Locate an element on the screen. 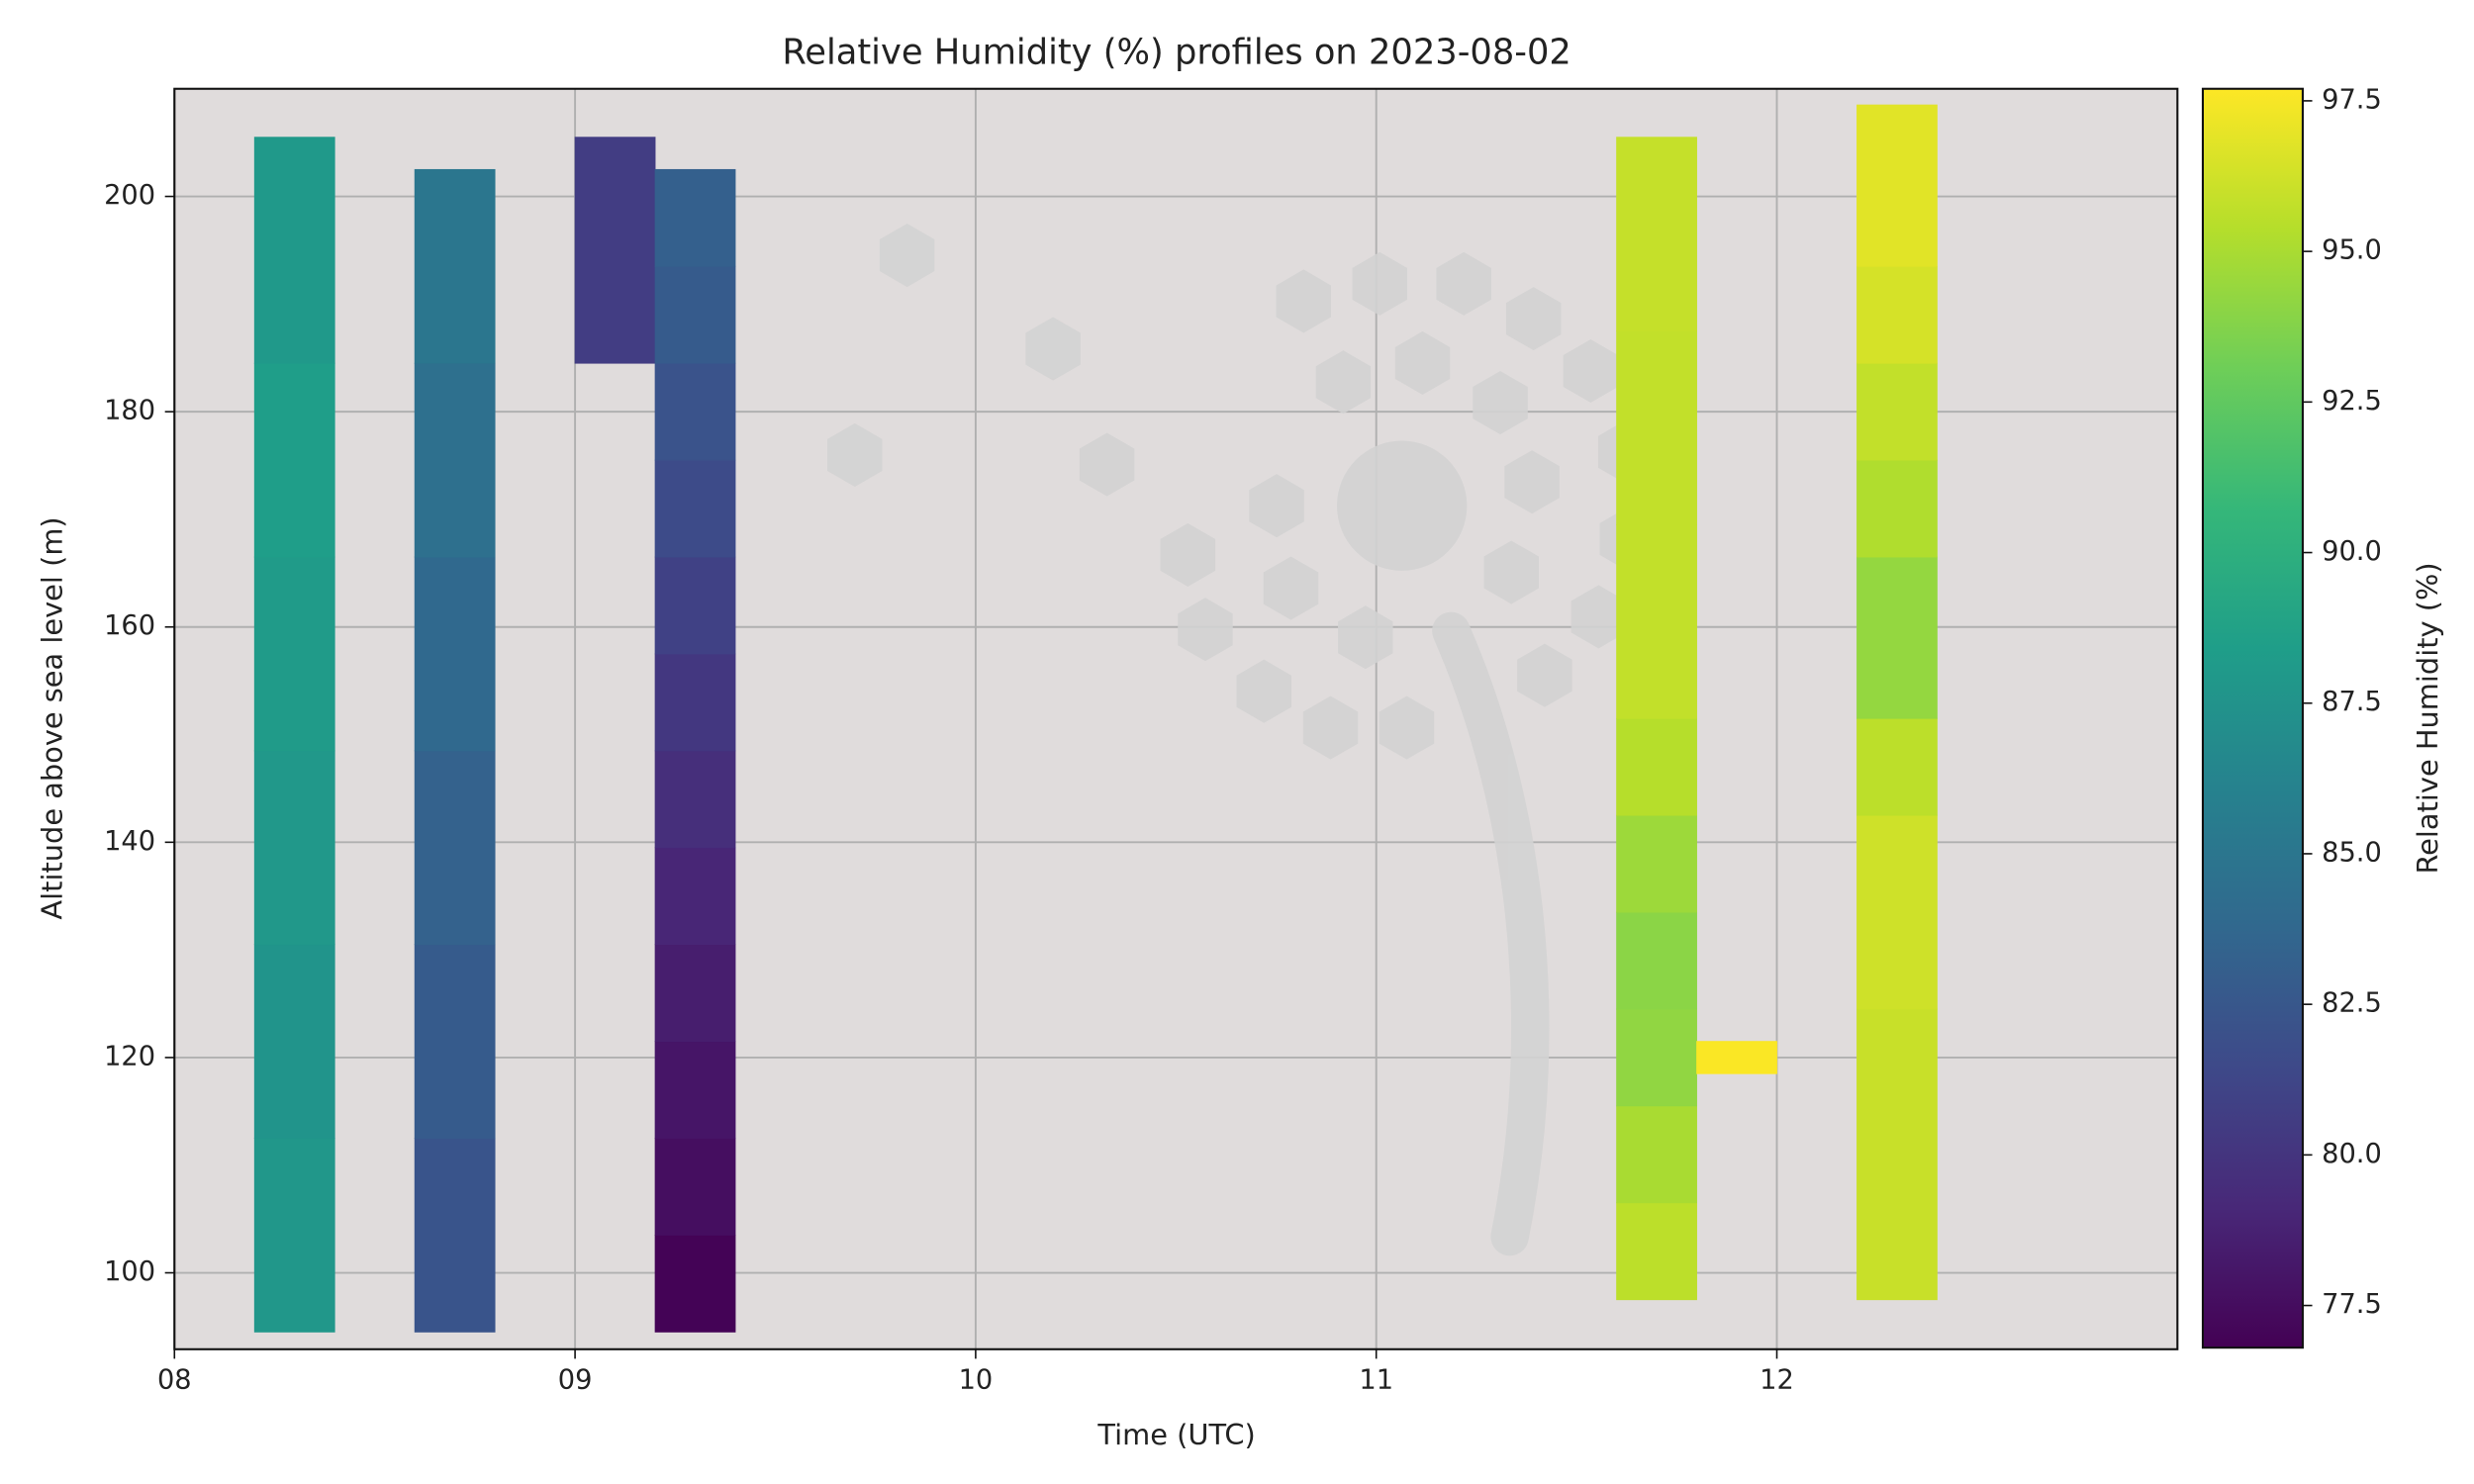 Image resolution: width=2474 pixels, height=1484 pixels. watermark-stem is located at coordinates (1491, 933).